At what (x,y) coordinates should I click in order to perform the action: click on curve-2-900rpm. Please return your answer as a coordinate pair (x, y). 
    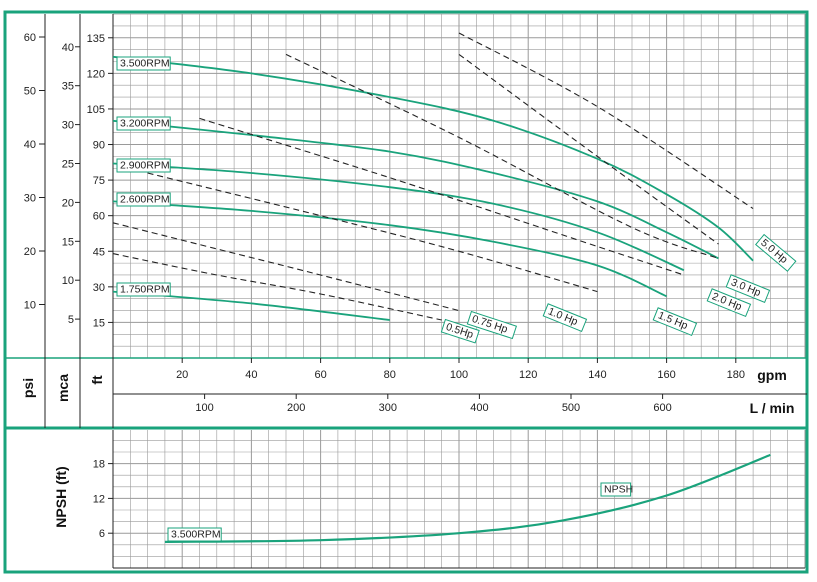
    Looking at the image, I should click on (398, 217).